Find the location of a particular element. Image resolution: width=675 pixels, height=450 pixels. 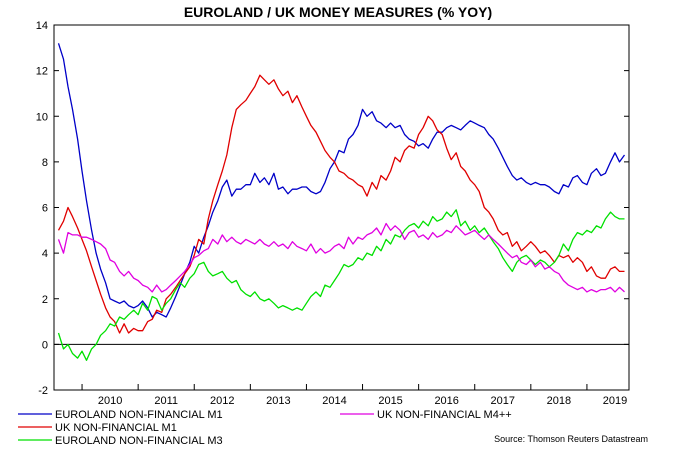

legend-label-uk-m4: UK NON-FINANCIAL M4++ is located at coordinates (444, 415).